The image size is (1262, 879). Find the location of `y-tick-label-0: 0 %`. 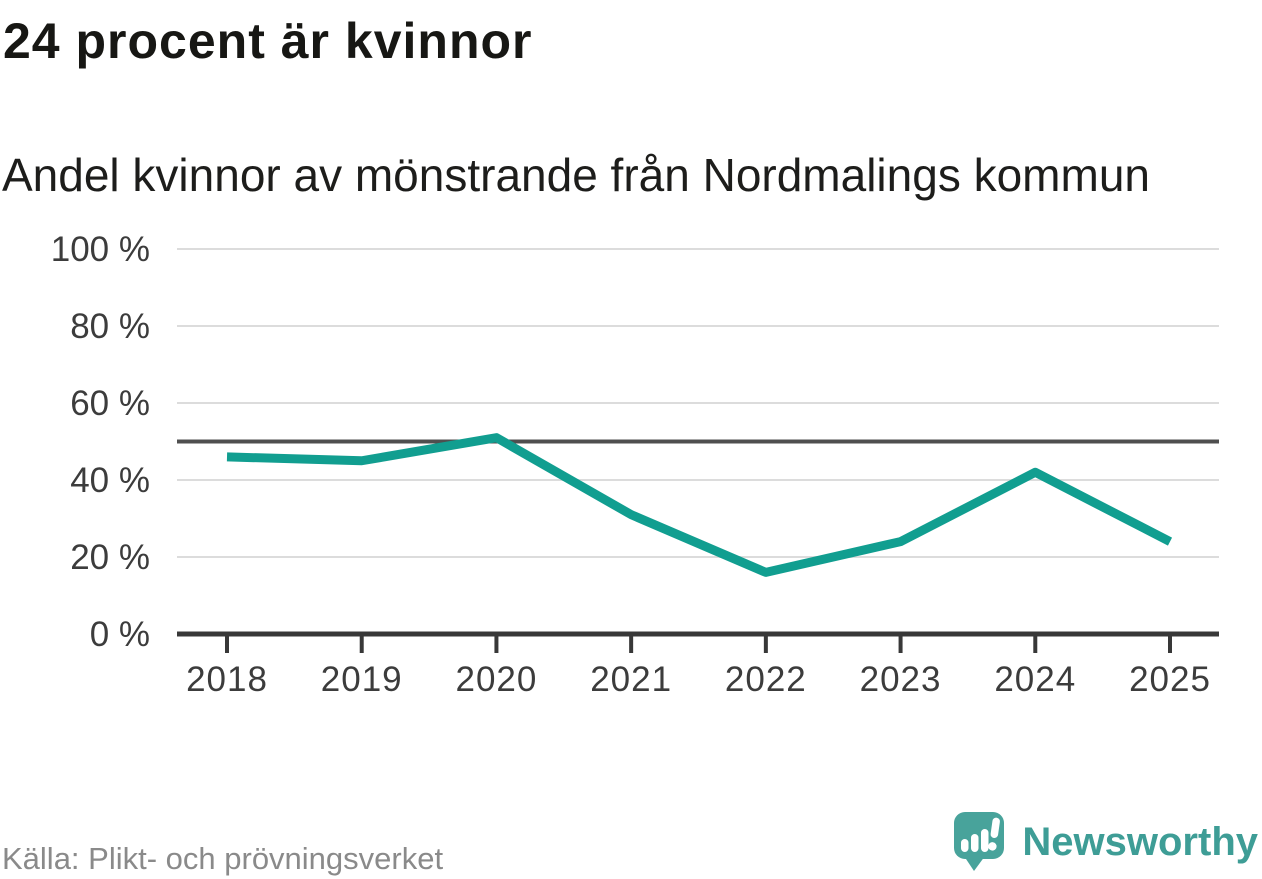

y-tick-label-0: 0 % is located at coordinates (120, 634).